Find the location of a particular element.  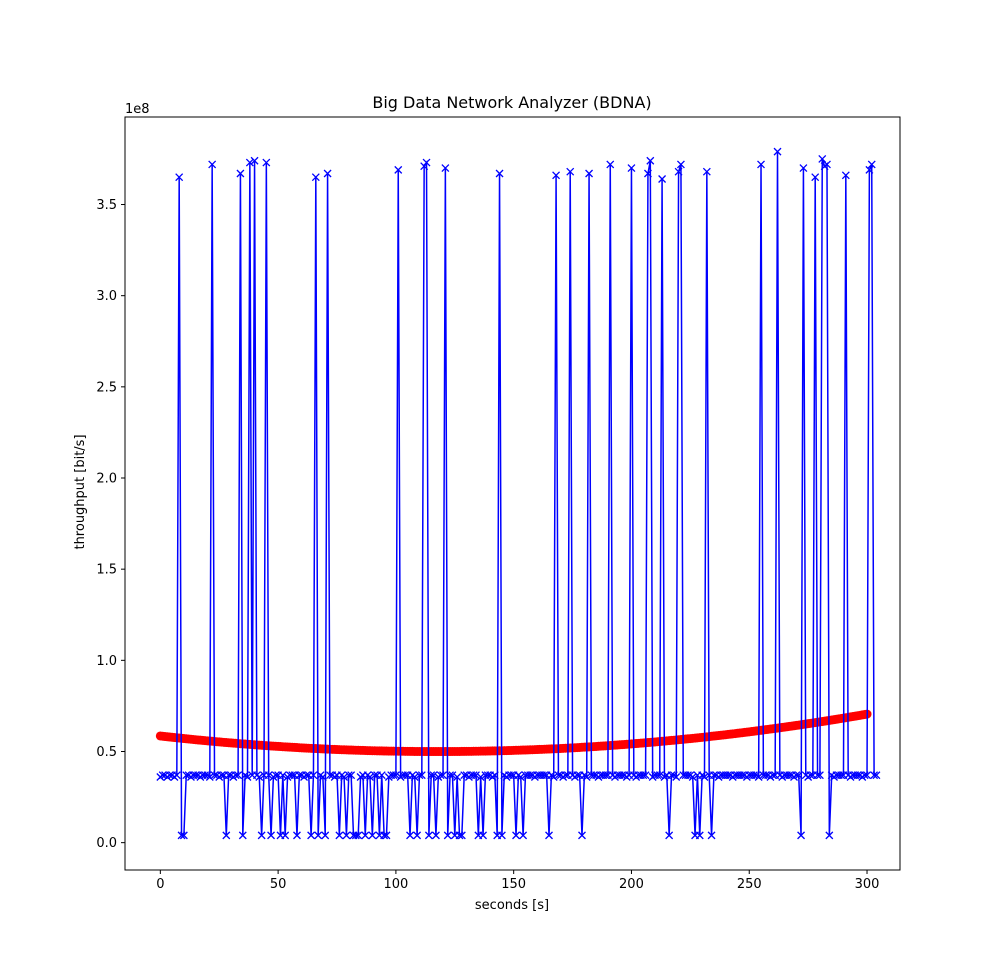

x-tick-label: 50 is located at coordinates (278, 884).